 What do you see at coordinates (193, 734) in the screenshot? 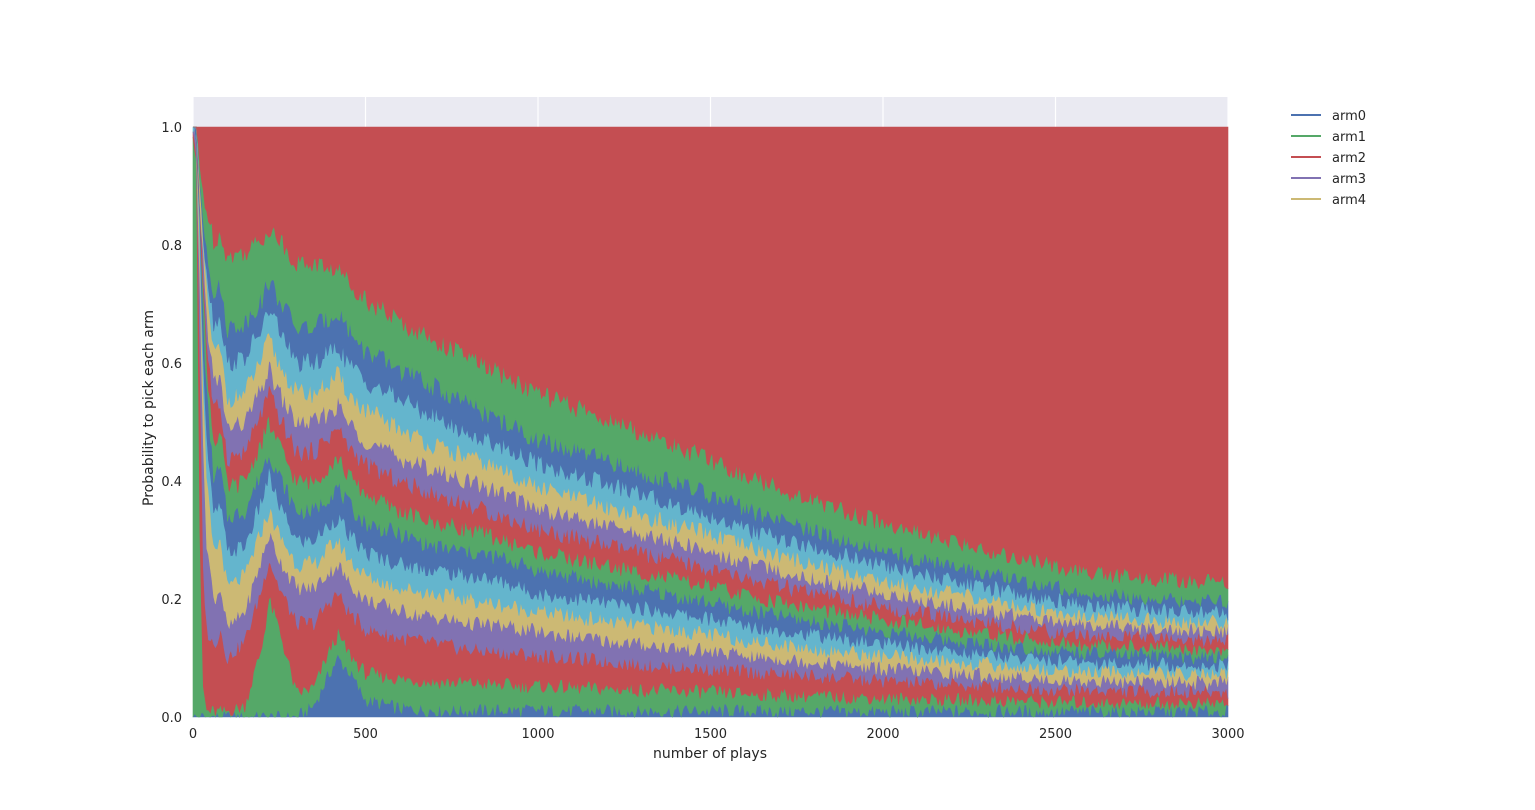
I see `x-tick-label-0: 0` at bounding box center [193, 734].